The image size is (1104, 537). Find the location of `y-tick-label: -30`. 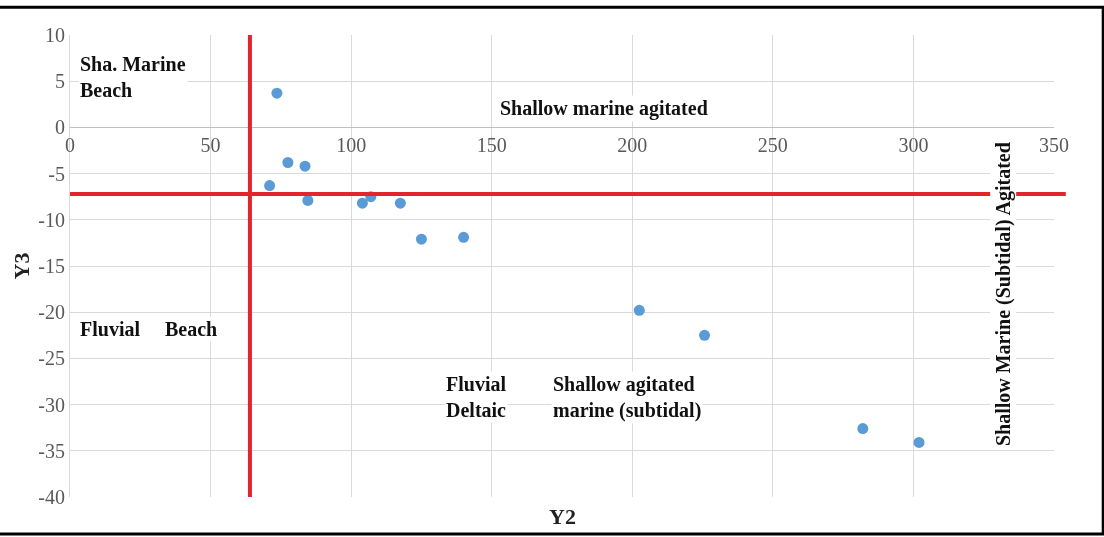

y-tick-label: -30 is located at coordinates (51, 404).